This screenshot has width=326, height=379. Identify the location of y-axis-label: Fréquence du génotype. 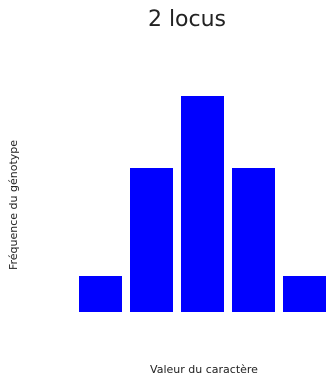
(13, 205).